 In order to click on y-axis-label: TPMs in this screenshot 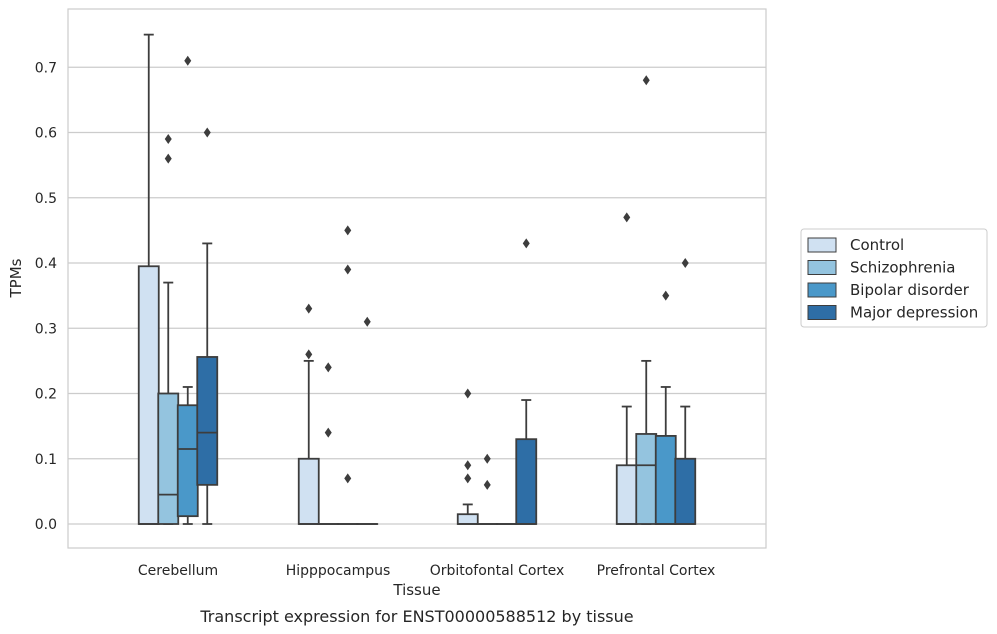, I will do `click(16, 278)`.